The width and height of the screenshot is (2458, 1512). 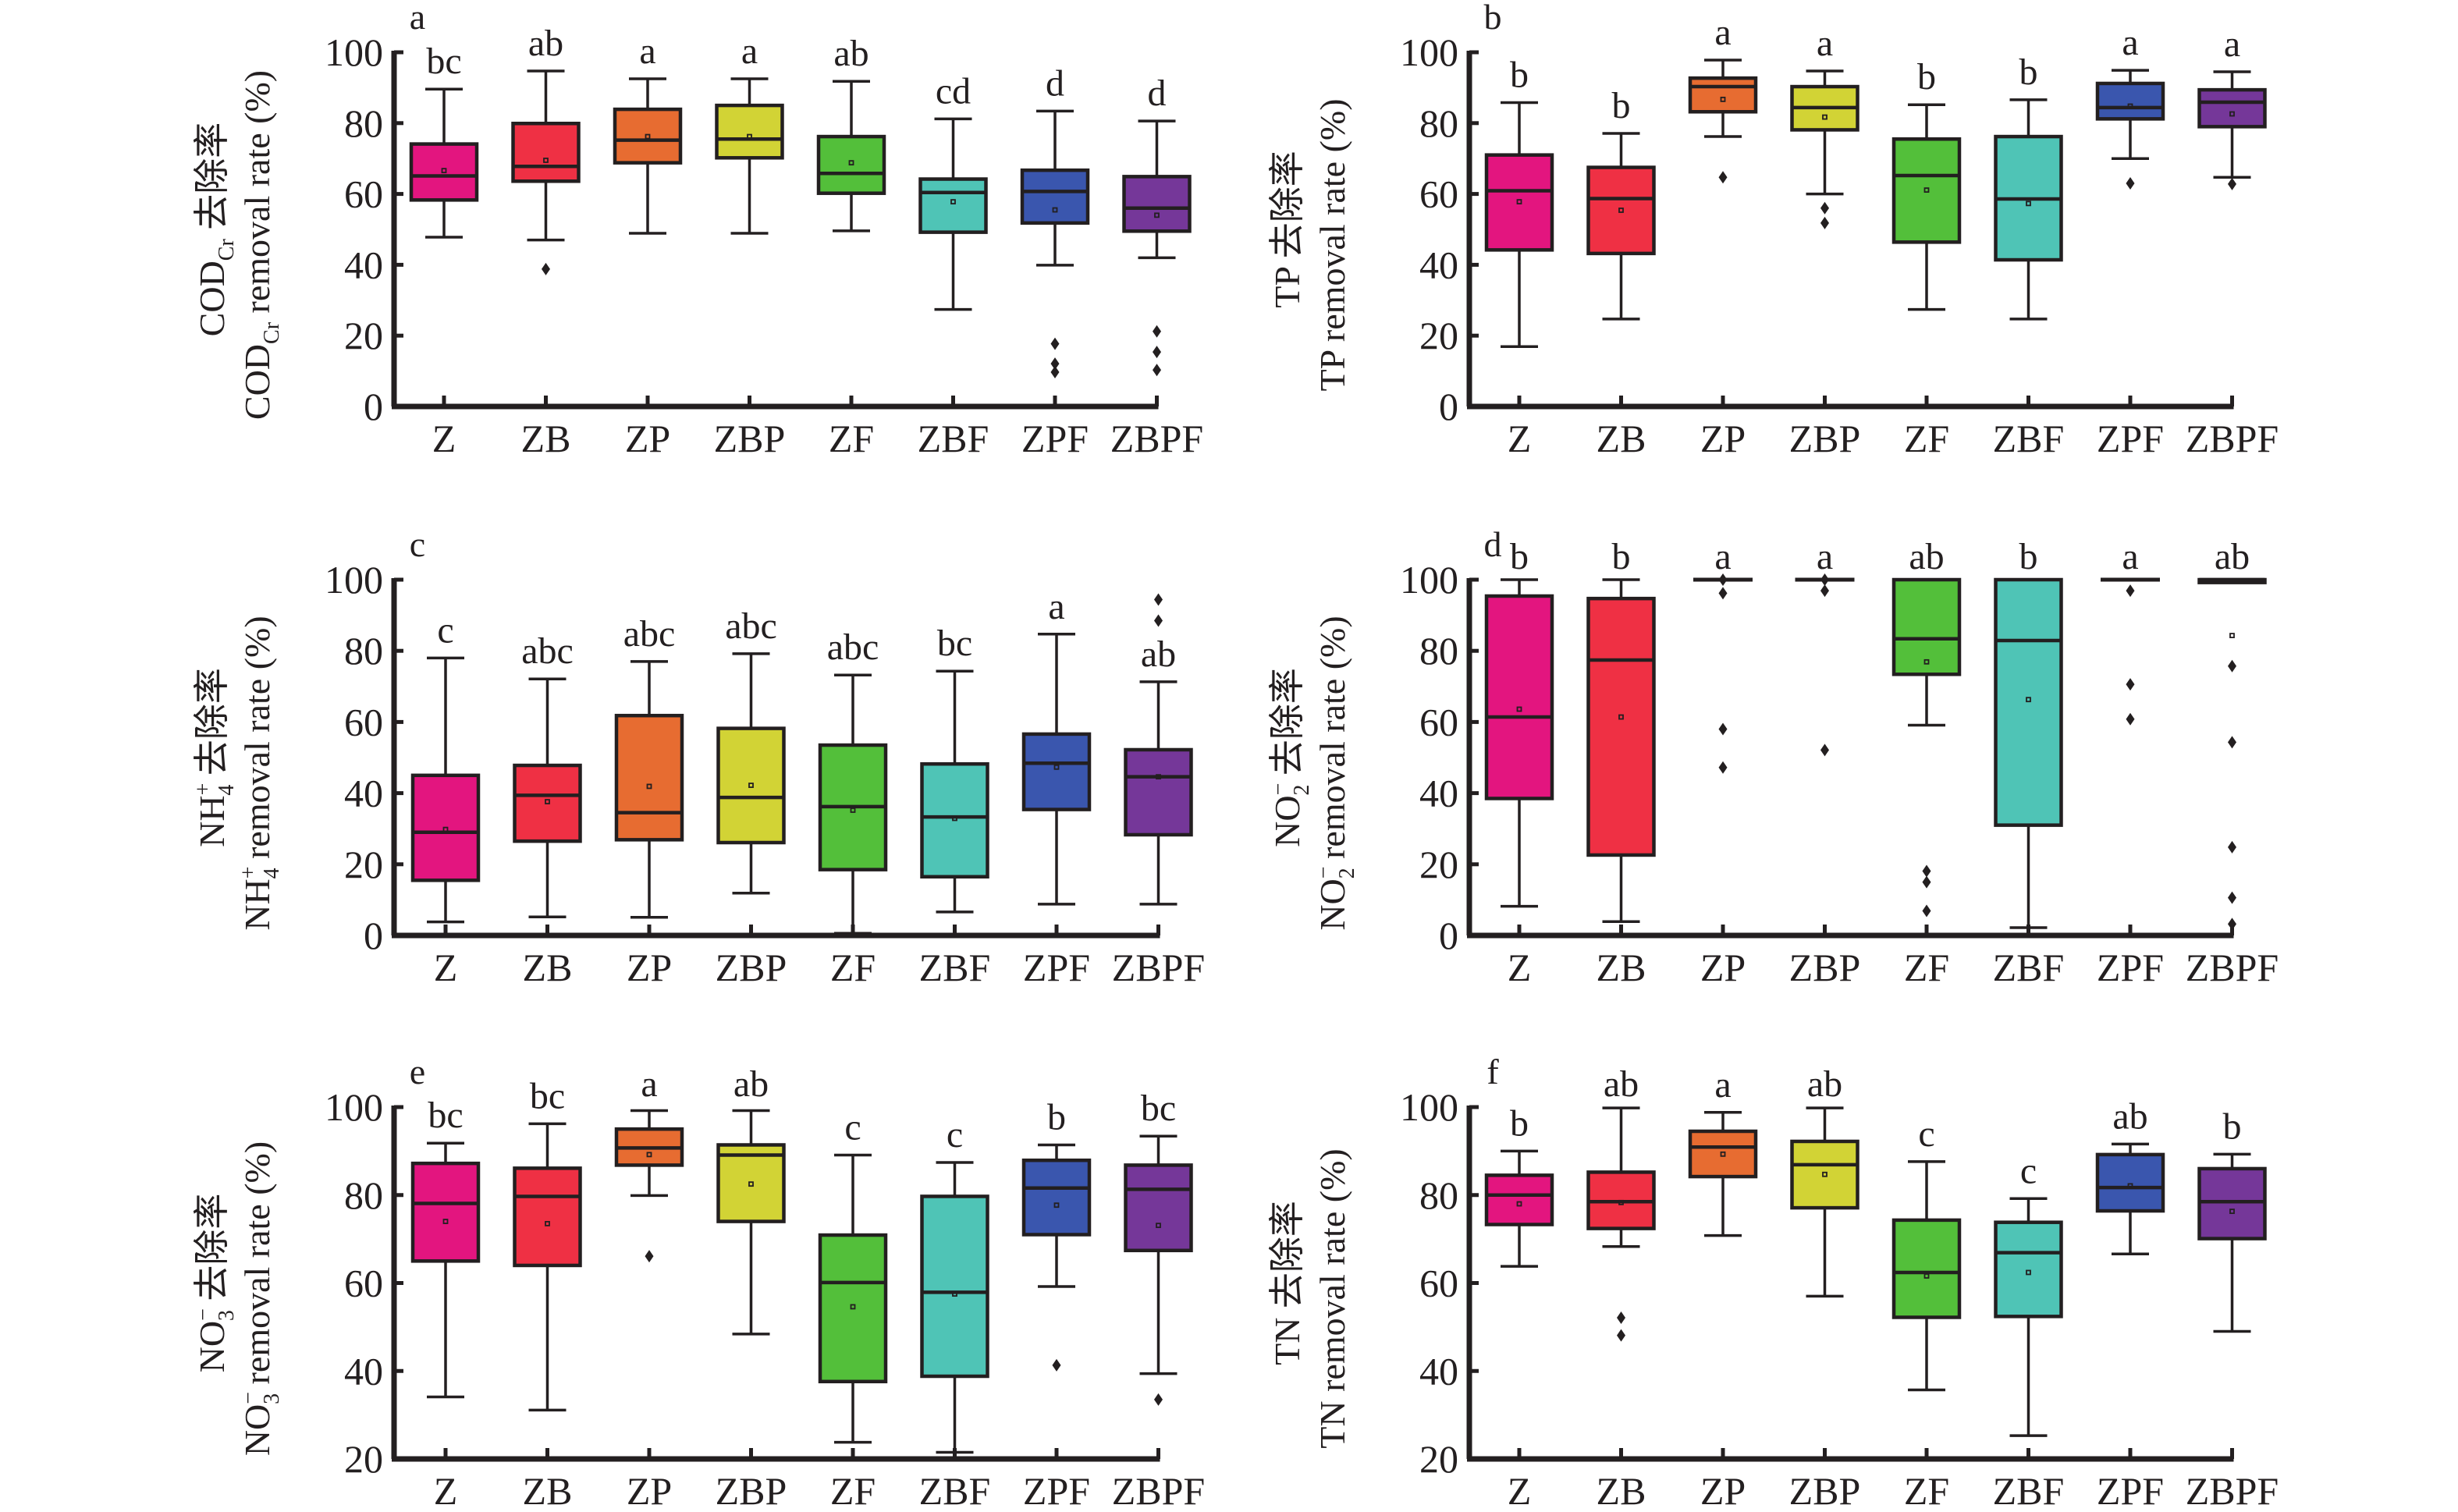 What do you see at coordinates (1290, 758) in the screenshot?
I see `y-axis-title-cn: NO−2 去除率` at bounding box center [1290, 758].